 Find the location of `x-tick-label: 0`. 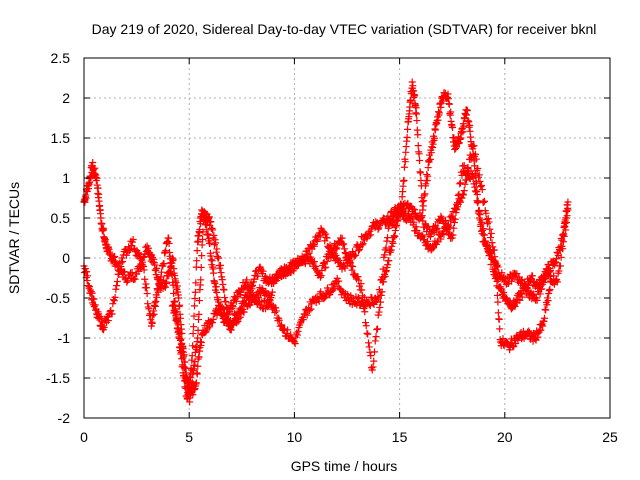

x-tick-label: 0 is located at coordinates (84, 437).